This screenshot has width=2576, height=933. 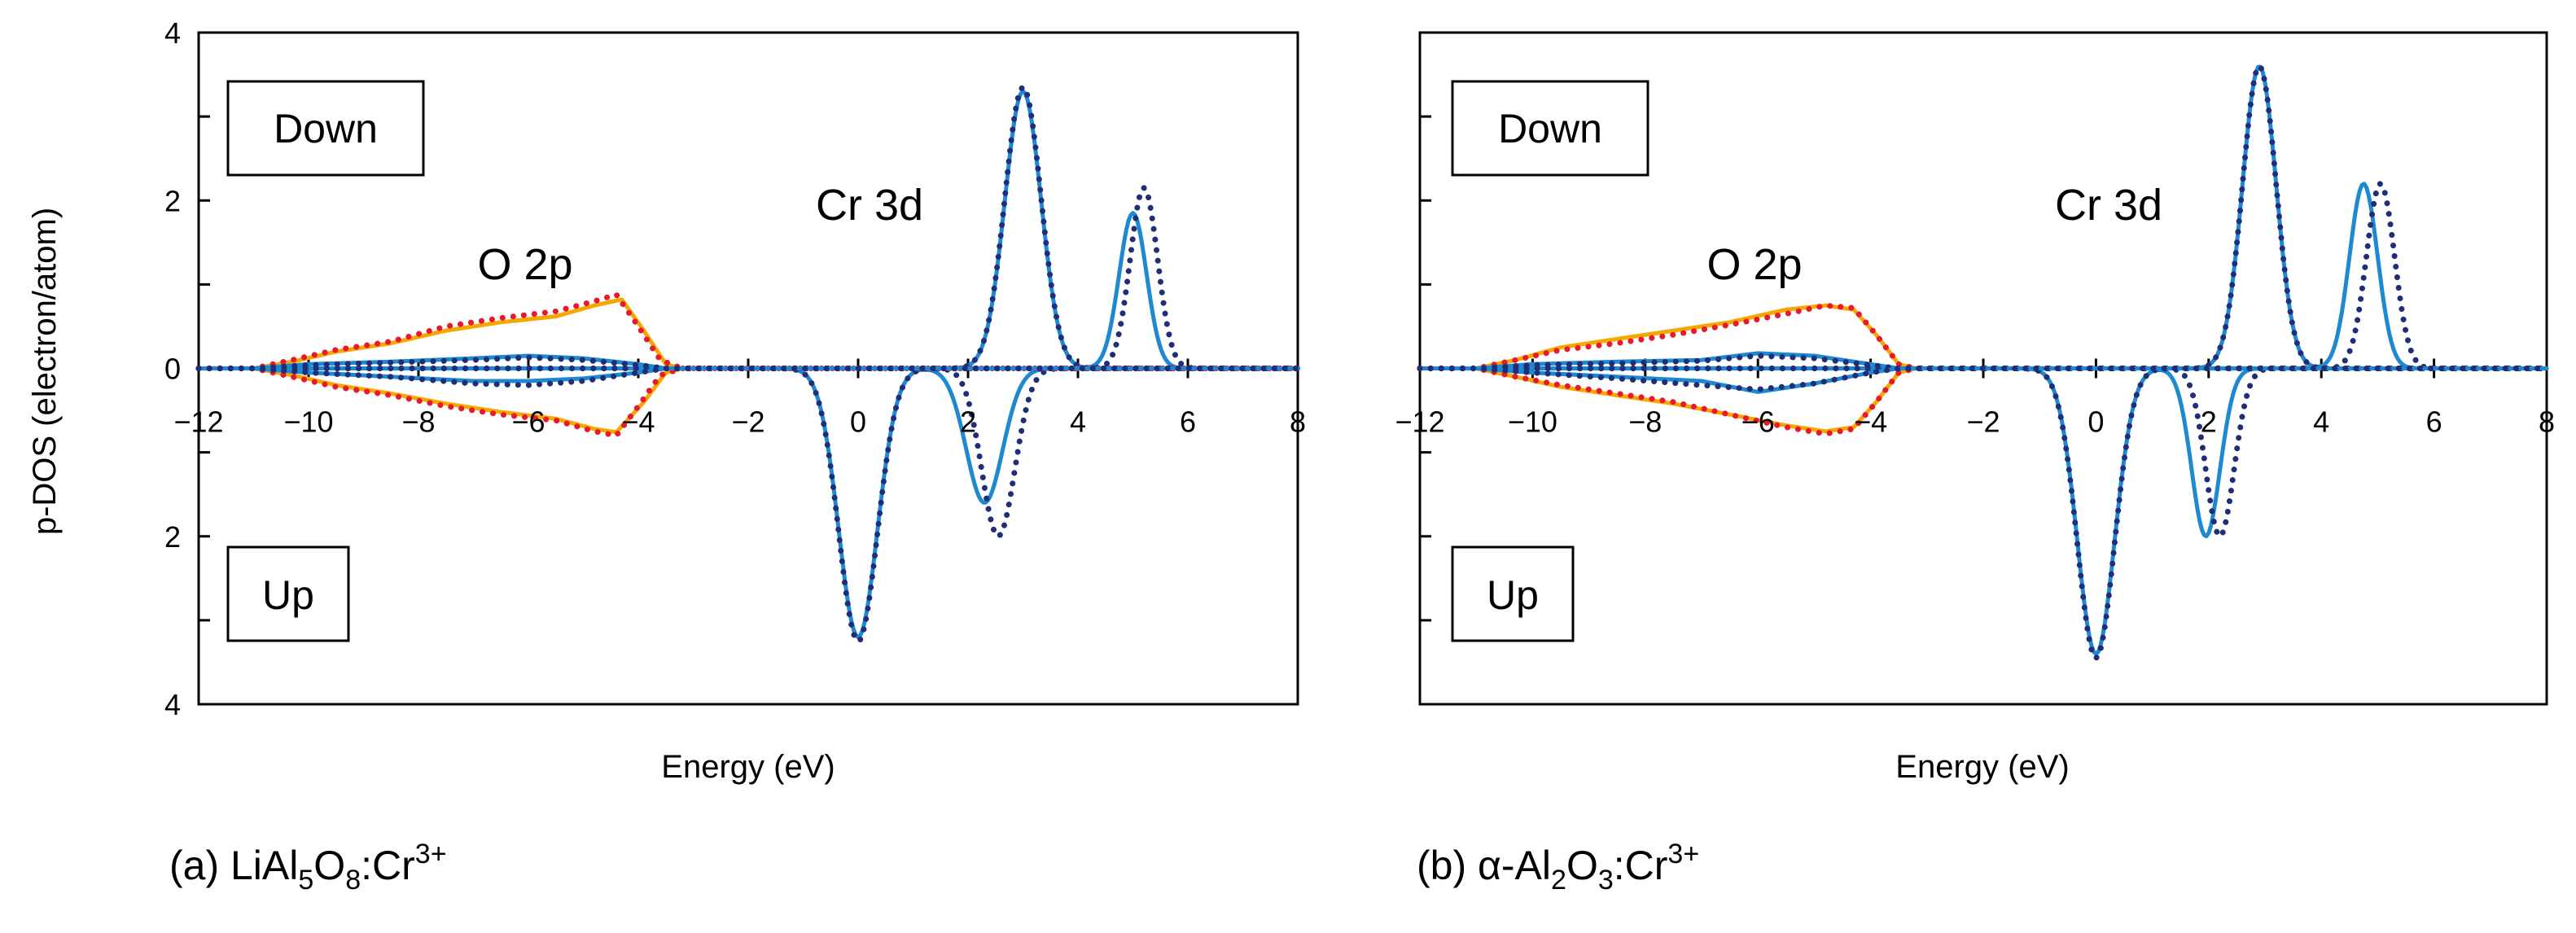 I want to click on panel-b-x-axis-label: Energy (eV), so click(x=1982, y=767).